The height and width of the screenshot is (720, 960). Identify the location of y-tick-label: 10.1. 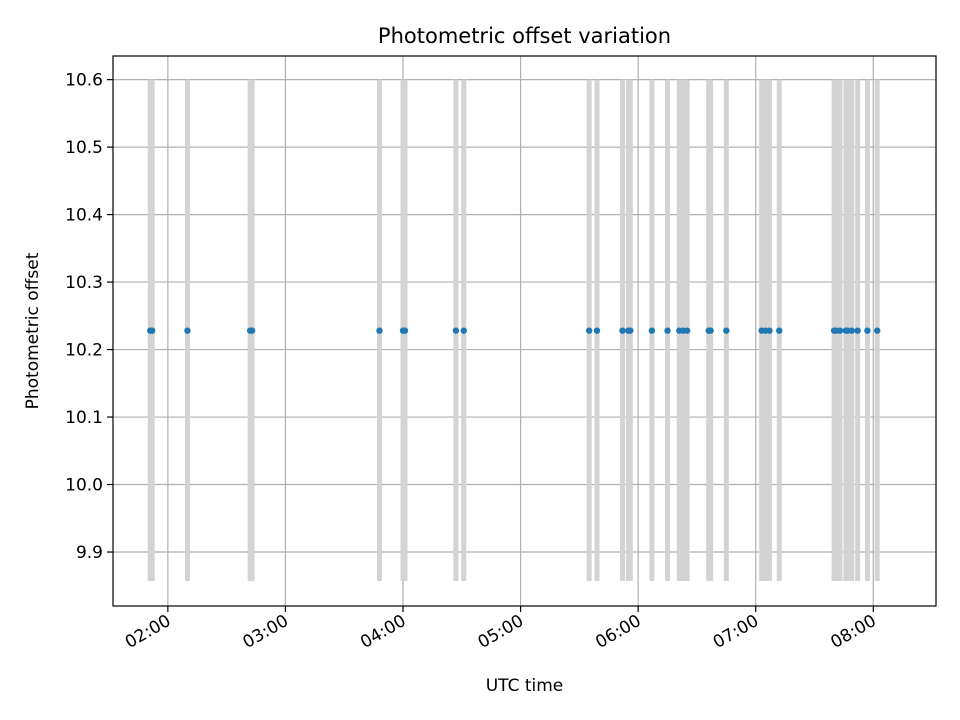
(84, 418).